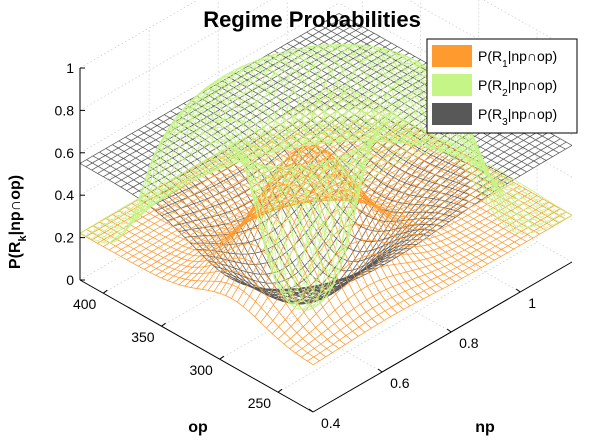 The height and width of the screenshot is (446, 595). Describe the element at coordinates (143, 337) in the screenshot. I see `x-tick-label: 350` at that location.